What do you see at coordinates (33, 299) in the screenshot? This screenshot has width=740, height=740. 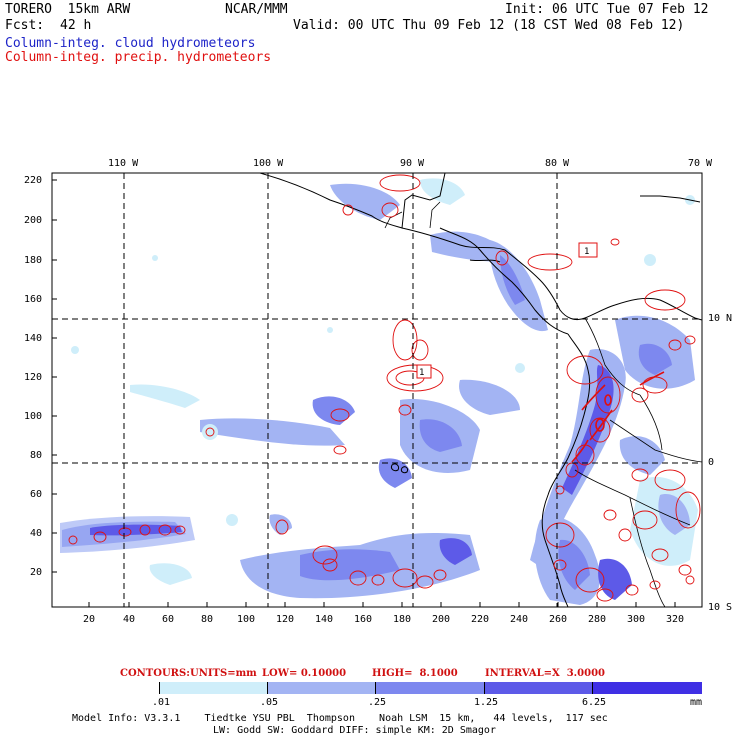 I see `y-tick-label: 160` at bounding box center [33, 299].